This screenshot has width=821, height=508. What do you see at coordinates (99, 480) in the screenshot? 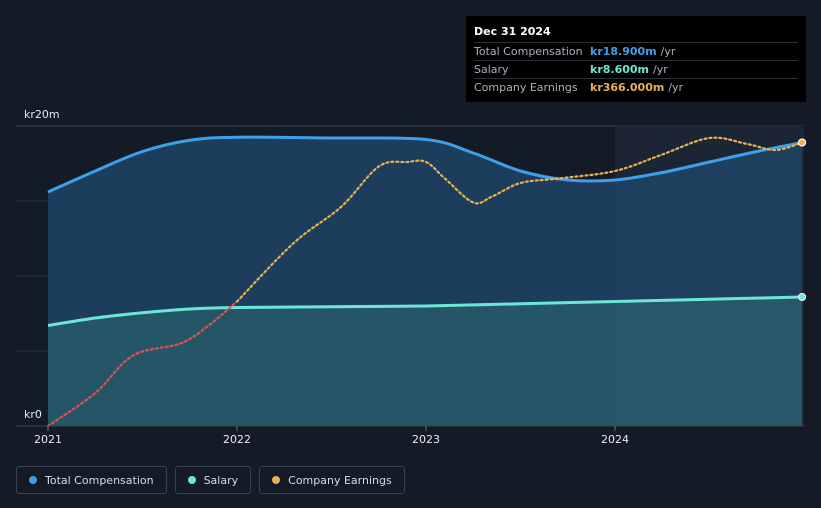
I see `legend-label: Total Compensation` at bounding box center [99, 480].